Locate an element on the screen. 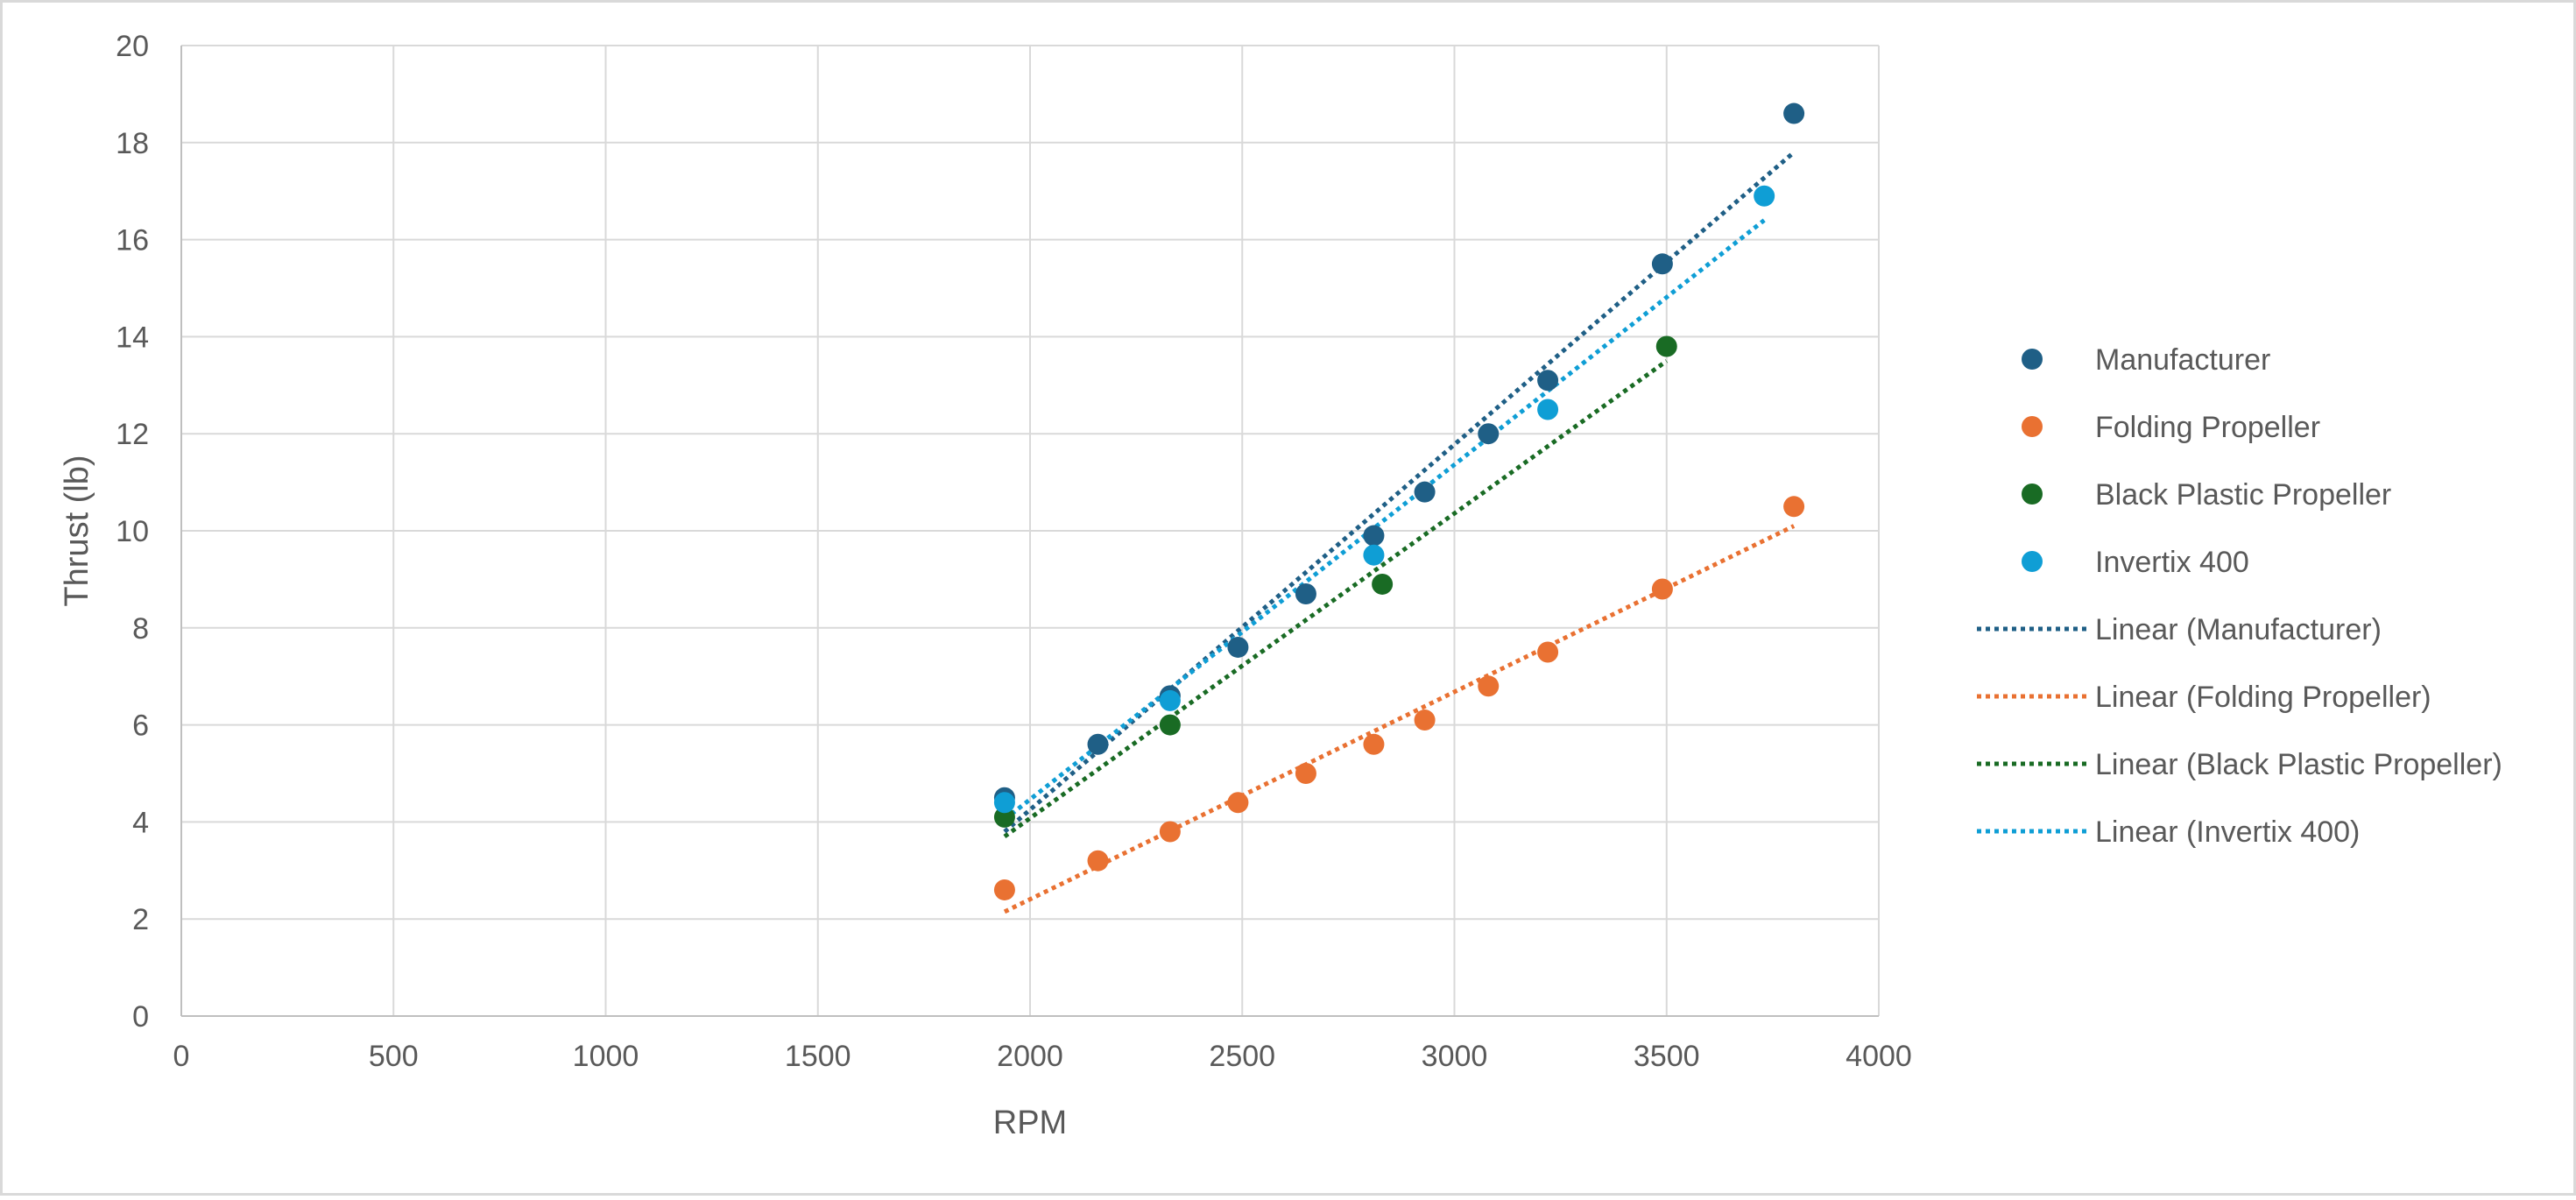 The image size is (2576, 1200). legend-item: Folding Propeller is located at coordinates (2171, 427).